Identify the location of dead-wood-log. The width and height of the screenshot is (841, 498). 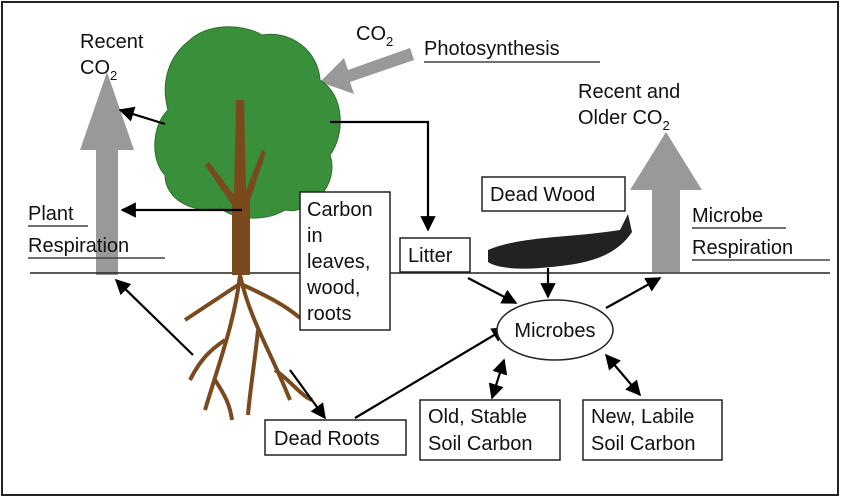
(560, 241).